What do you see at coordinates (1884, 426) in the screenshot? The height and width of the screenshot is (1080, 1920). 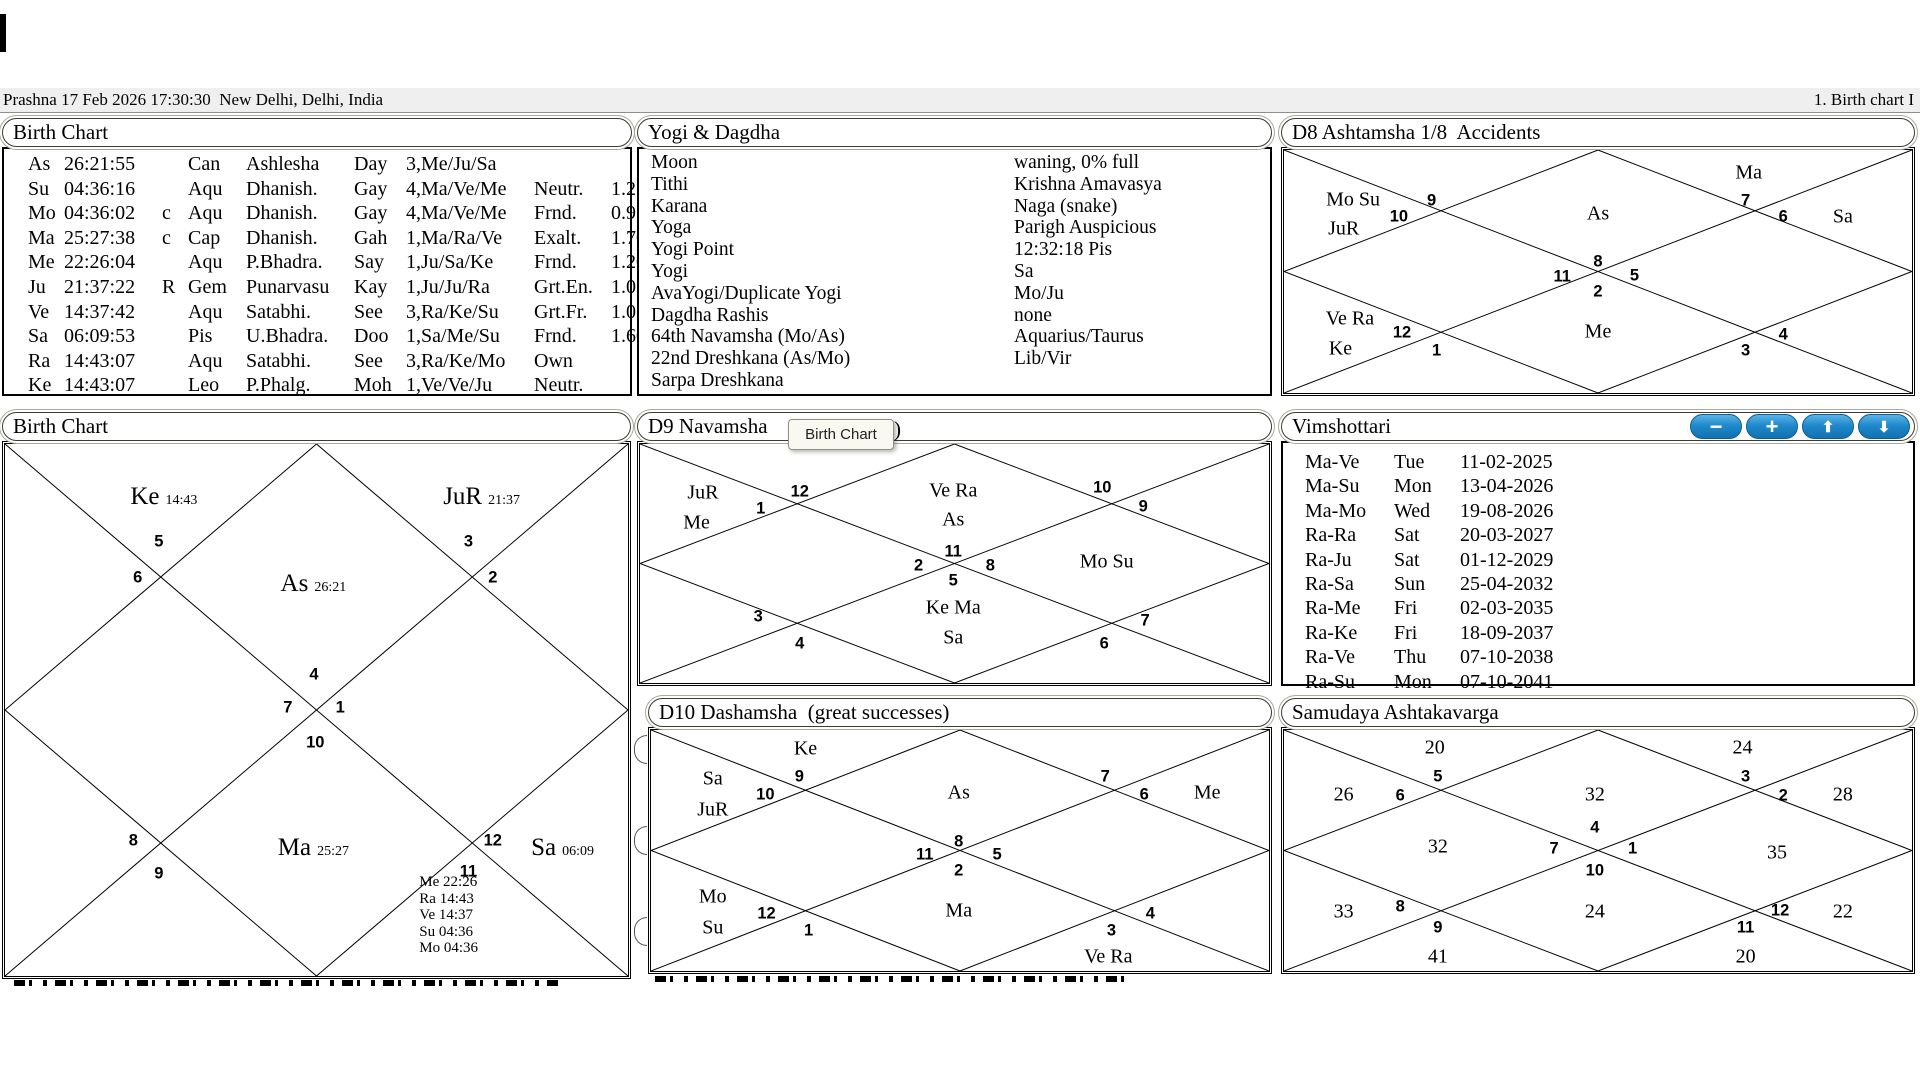 I see `dasha-down-button: ⬇` at bounding box center [1884, 426].